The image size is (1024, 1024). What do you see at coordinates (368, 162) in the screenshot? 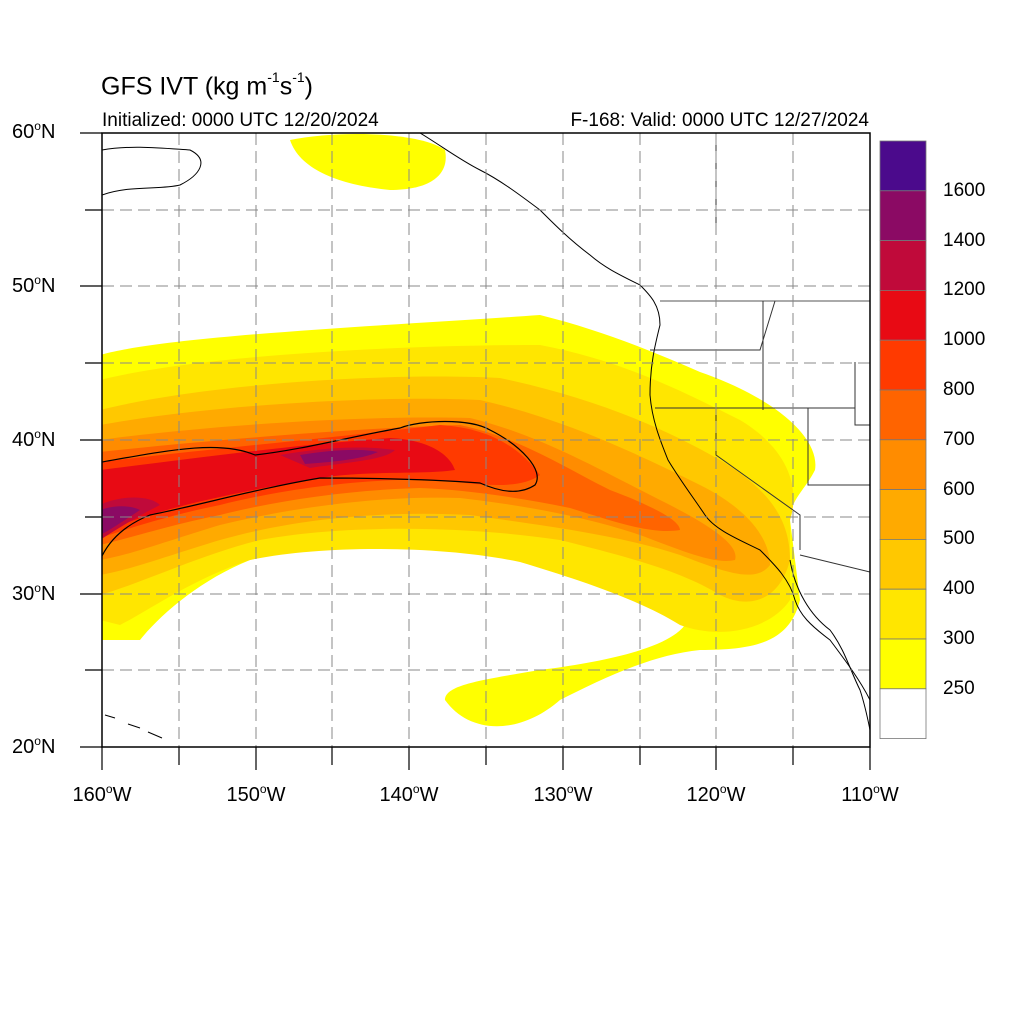
I see `ivt-band-250-north` at bounding box center [368, 162].